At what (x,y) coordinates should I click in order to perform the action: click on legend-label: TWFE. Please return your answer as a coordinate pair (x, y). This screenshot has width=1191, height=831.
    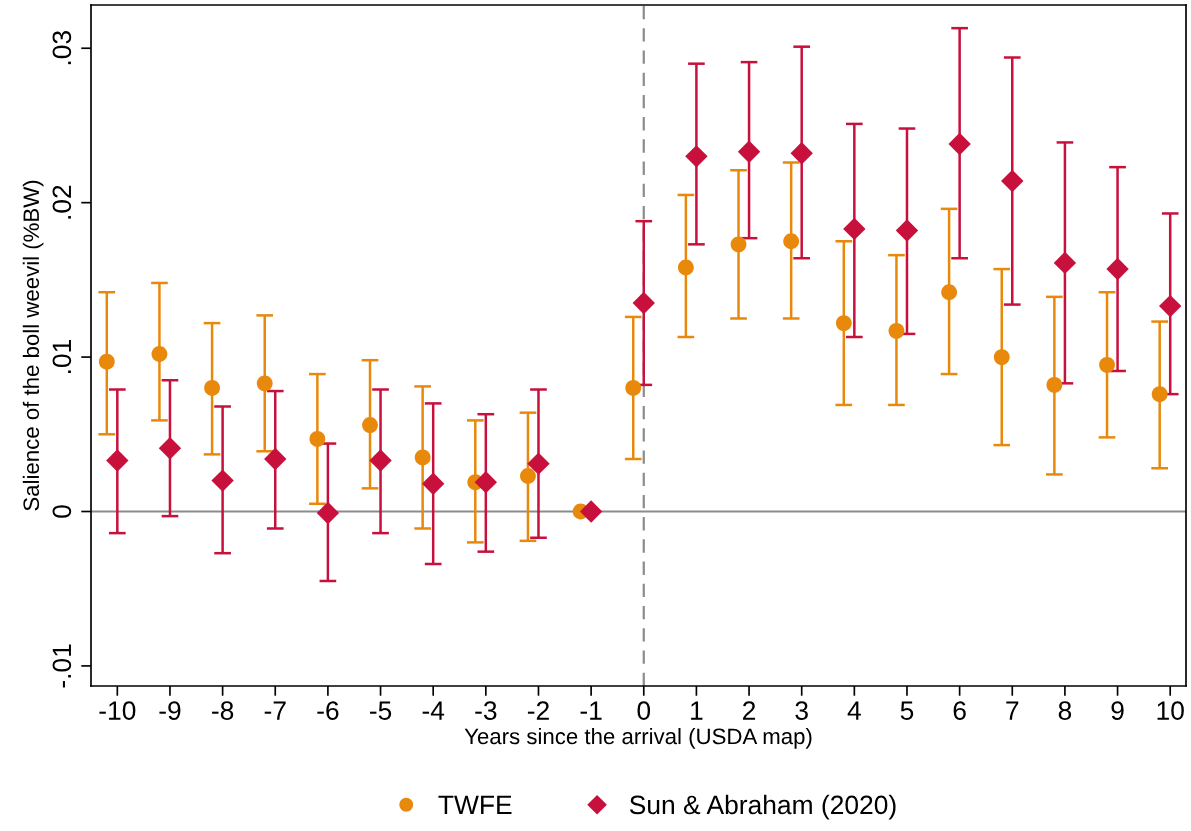
    Looking at the image, I should click on (475, 804).